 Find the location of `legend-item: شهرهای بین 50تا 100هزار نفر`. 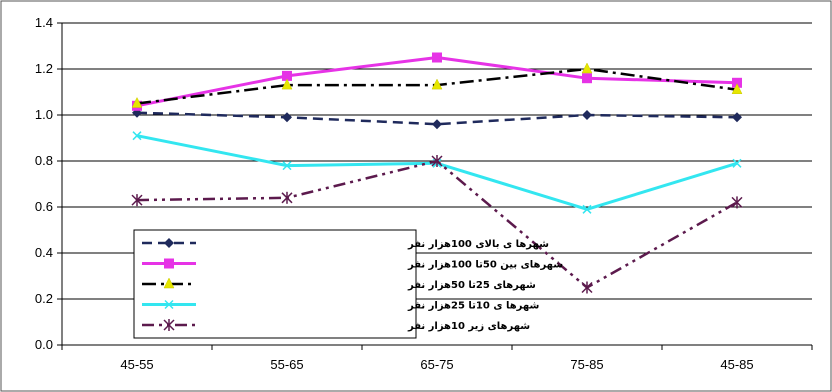

legend-item: شهرهای بین 50تا 100هزار نفر is located at coordinates (352, 264).